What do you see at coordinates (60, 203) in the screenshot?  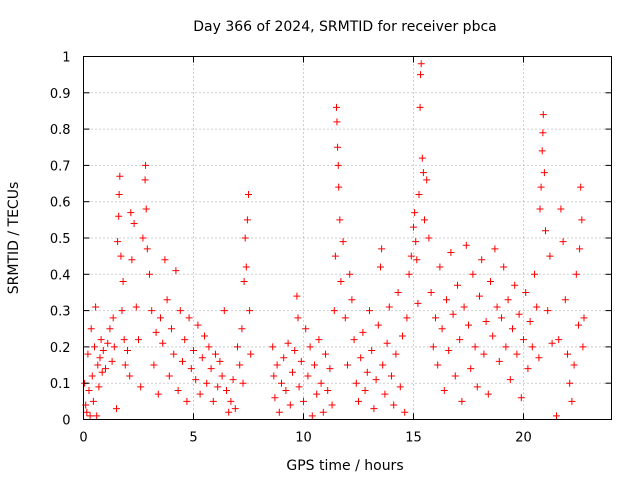 I see `y-tick-label: 0.6` at bounding box center [60, 203].